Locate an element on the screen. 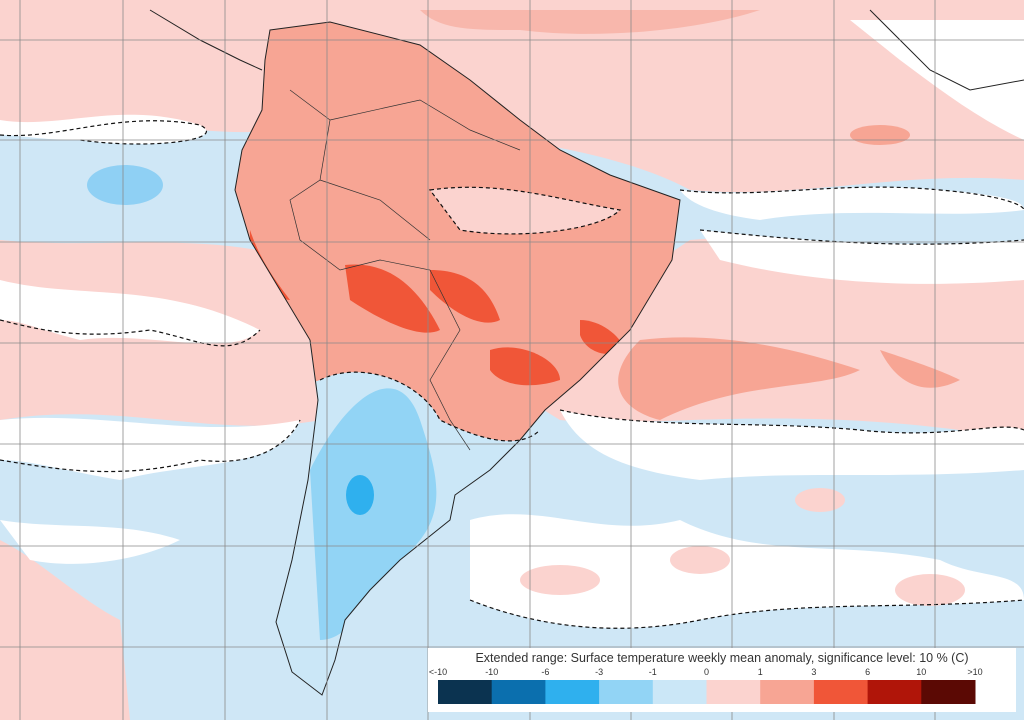 This screenshot has height=720, width=1024. warm-patch is located at coordinates (65, 630).